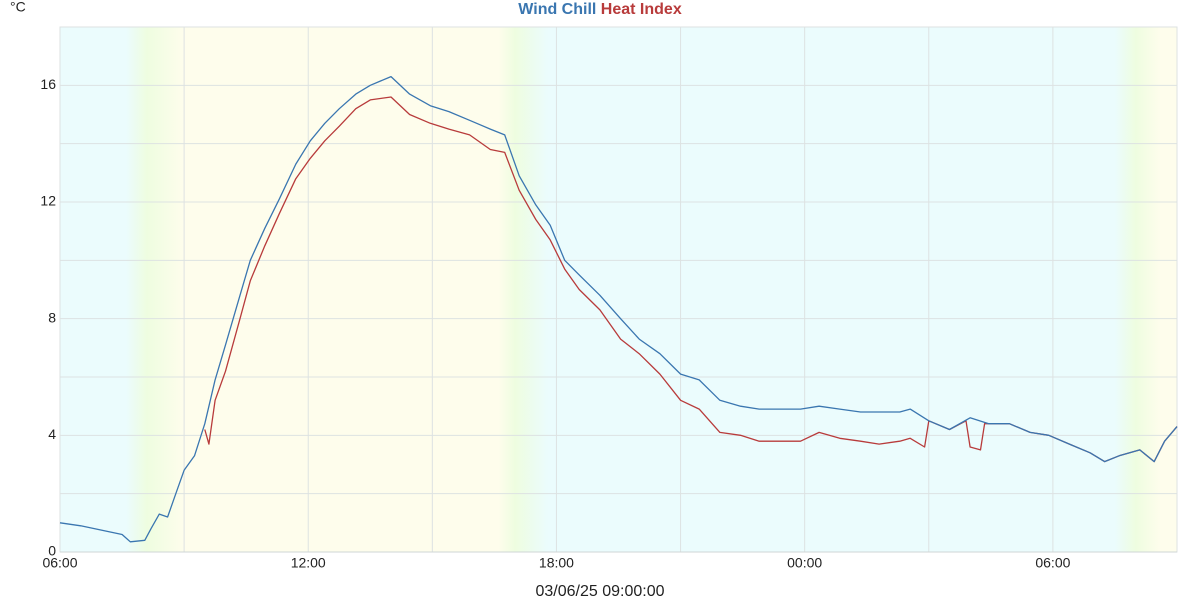 Image resolution: width=1200 pixels, height=605 pixels. I want to click on title-wind-chill: Wind Chill, so click(557, 9).